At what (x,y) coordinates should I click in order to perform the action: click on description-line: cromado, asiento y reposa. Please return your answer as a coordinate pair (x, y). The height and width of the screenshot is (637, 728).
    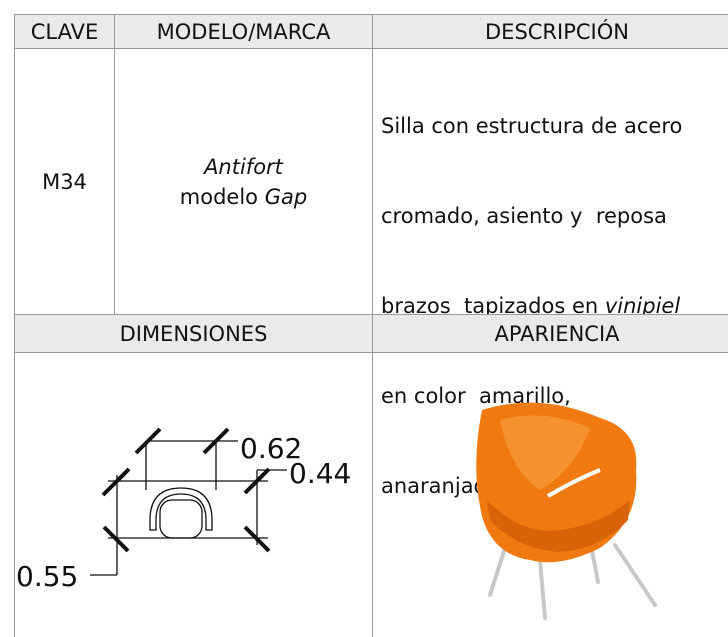
    Looking at the image, I should click on (524, 216).